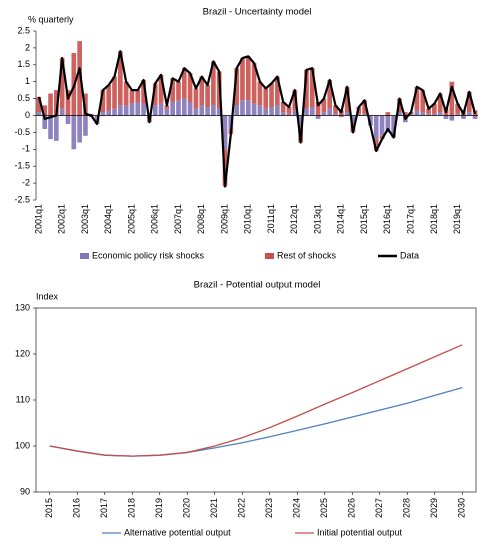  I want to click on x-tick-label: 2010q1, so click(248, 219).